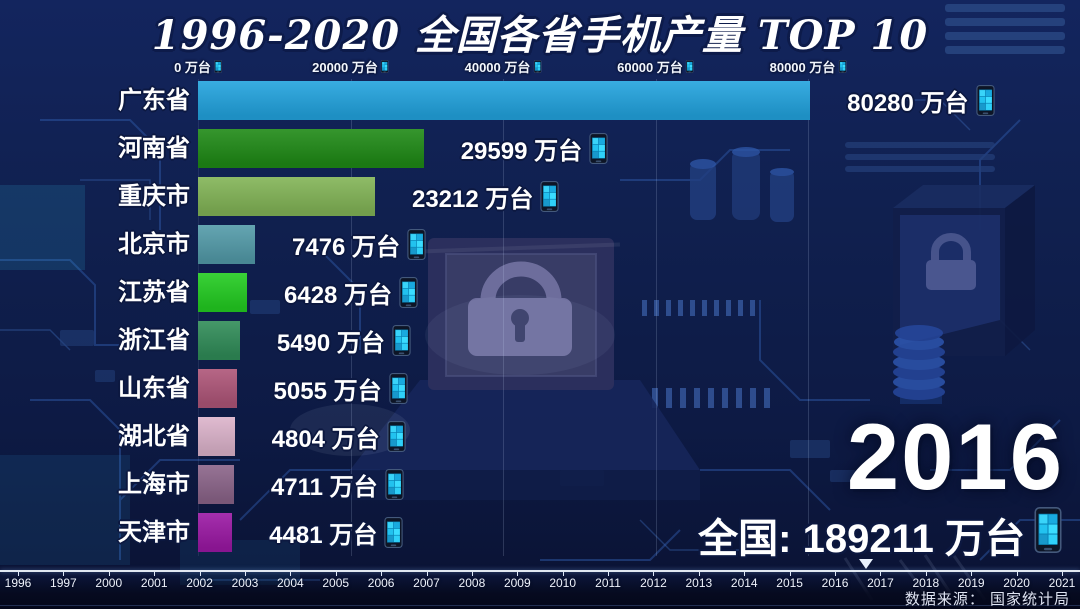  What do you see at coordinates (835, 583) in the screenshot?
I see `timeline-year-label: 2016` at bounding box center [835, 583].